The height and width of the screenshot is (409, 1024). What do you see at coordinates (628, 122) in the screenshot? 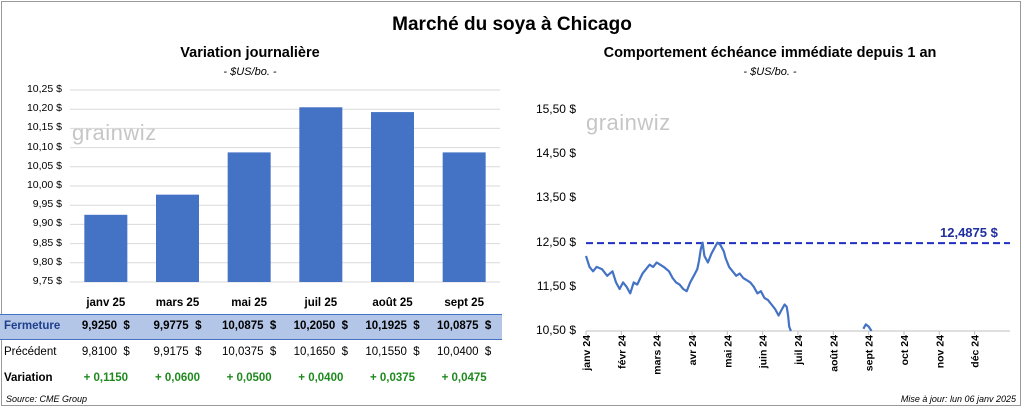
I see `right-watermark: grainwiz` at bounding box center [628, 122].